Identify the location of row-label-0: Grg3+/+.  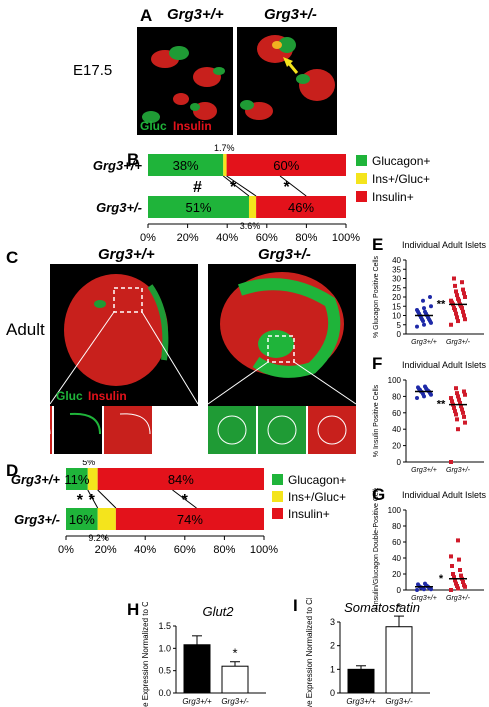
(36, 479).